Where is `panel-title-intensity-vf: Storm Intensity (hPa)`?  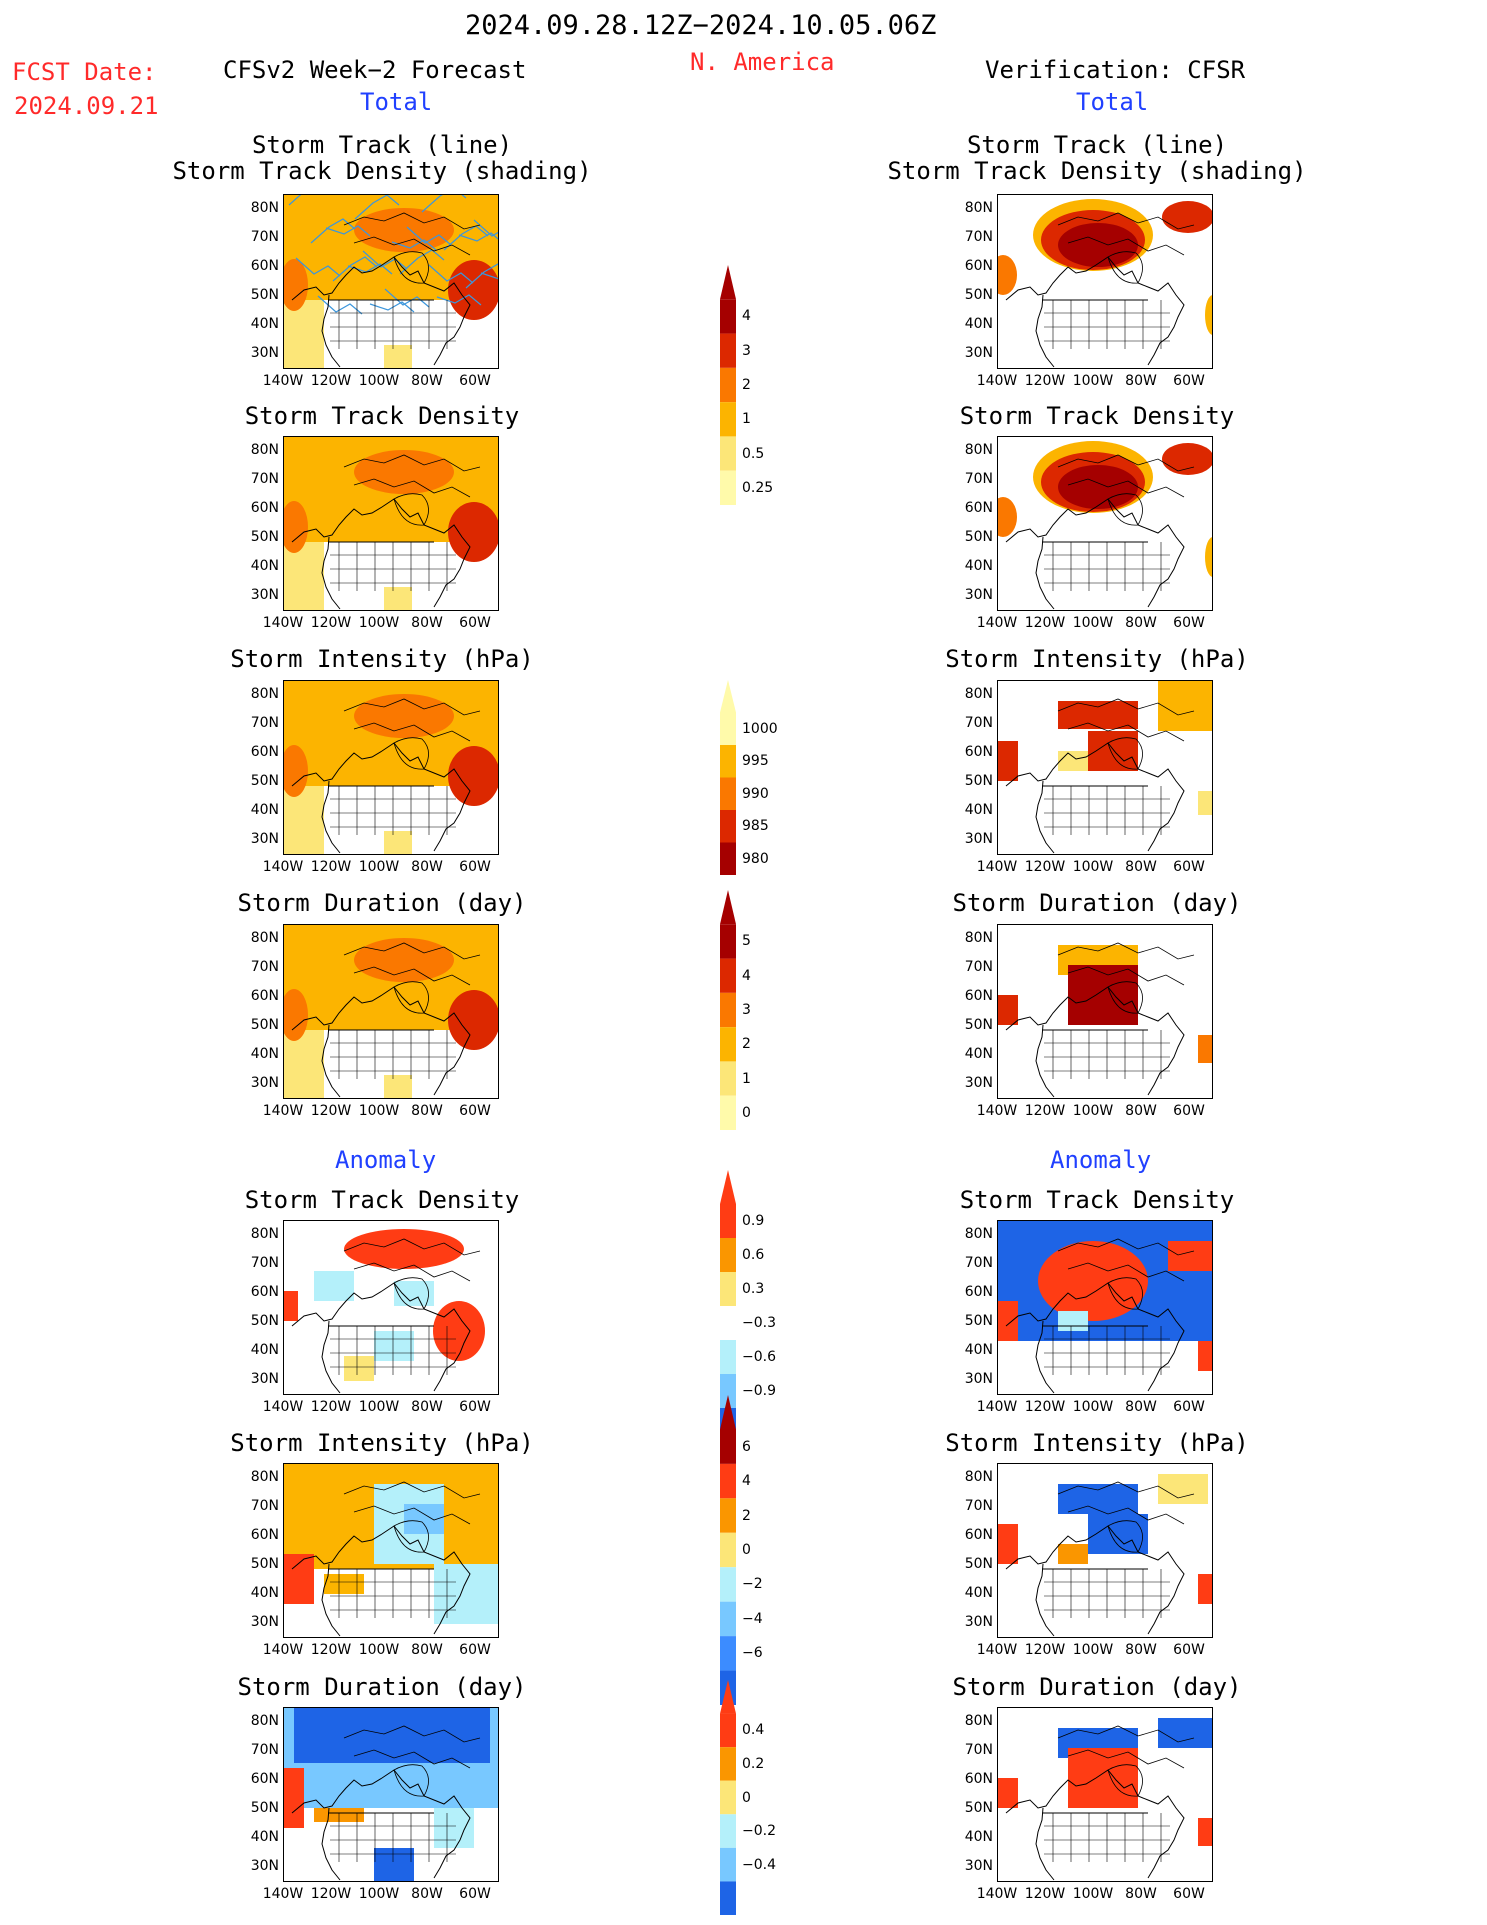 panel-title-intensity-vf: Storm Intensity (hPa) is located at coordinates (1097, 659).